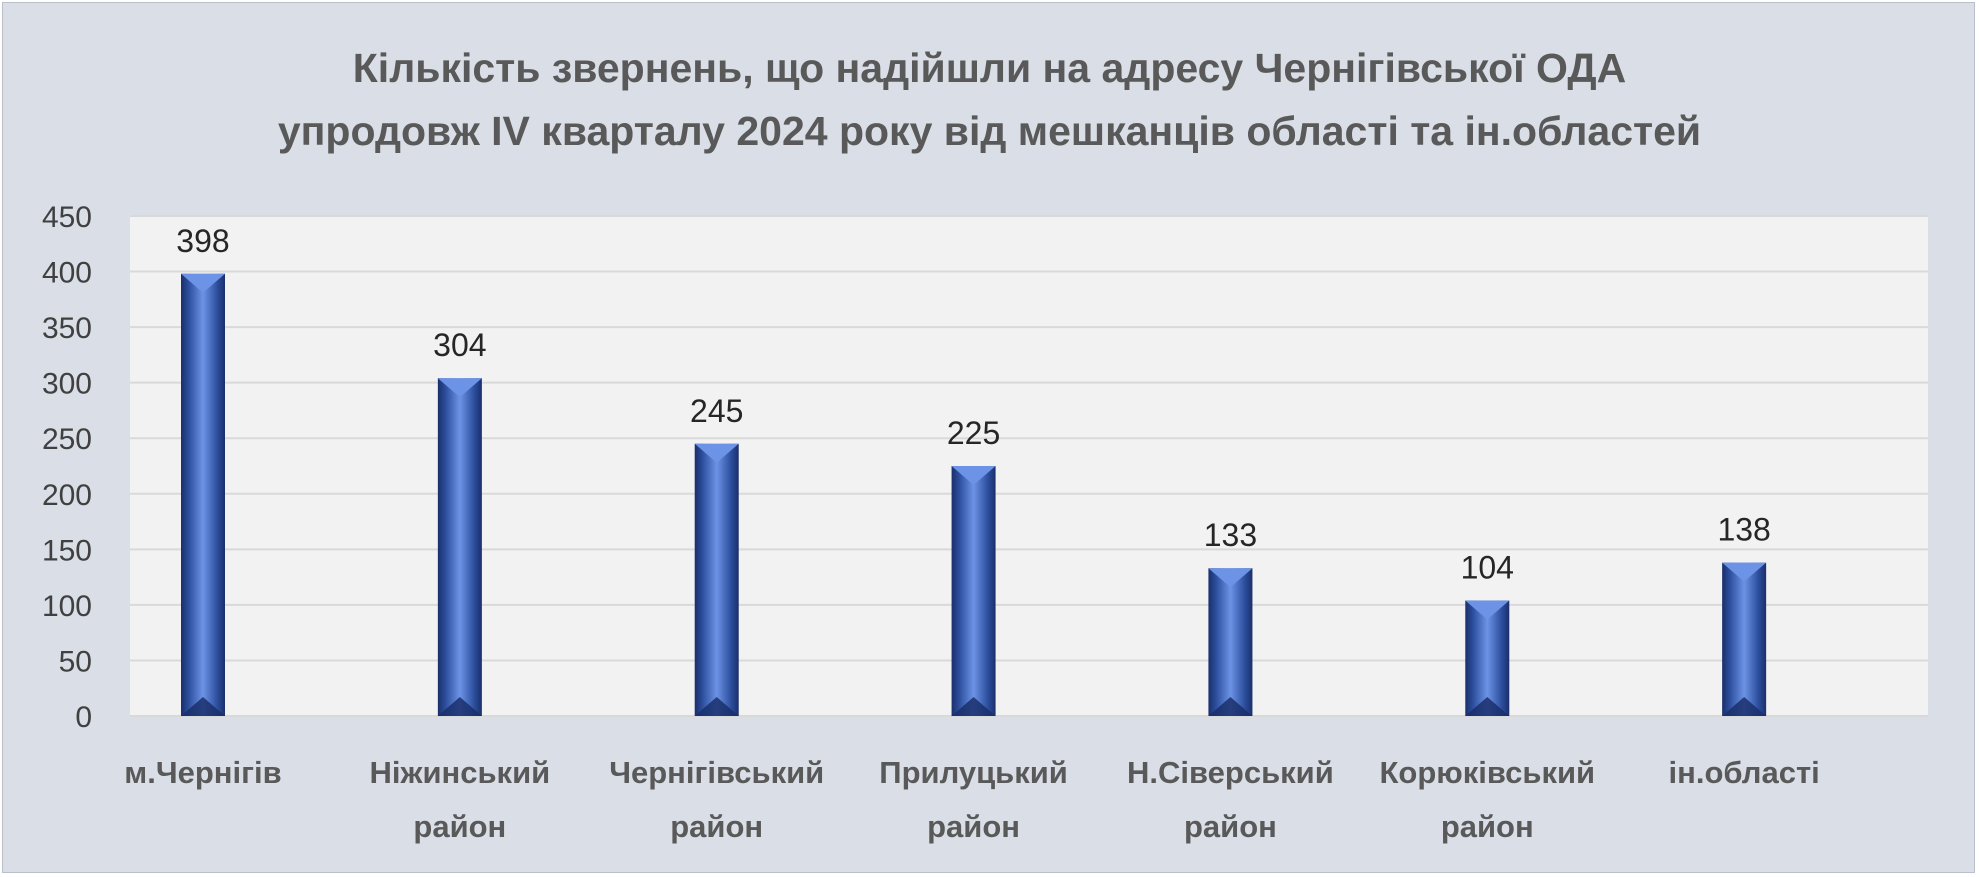  What do you see at coordinates (1487, 567) in the screenshot?
I see `bar-value-label: 104` at bounding box center [1487, 567].